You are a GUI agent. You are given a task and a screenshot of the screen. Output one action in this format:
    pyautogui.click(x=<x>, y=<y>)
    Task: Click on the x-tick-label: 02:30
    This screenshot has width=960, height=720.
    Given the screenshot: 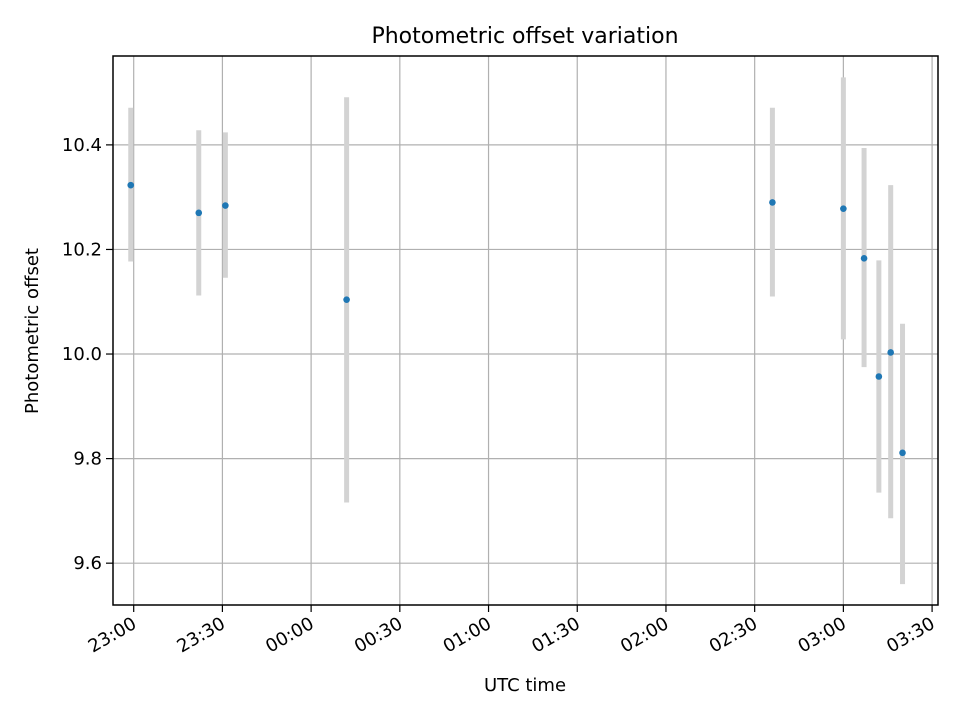 What is the action you would take?
    pyautogui.click(x=733, y=635)
    